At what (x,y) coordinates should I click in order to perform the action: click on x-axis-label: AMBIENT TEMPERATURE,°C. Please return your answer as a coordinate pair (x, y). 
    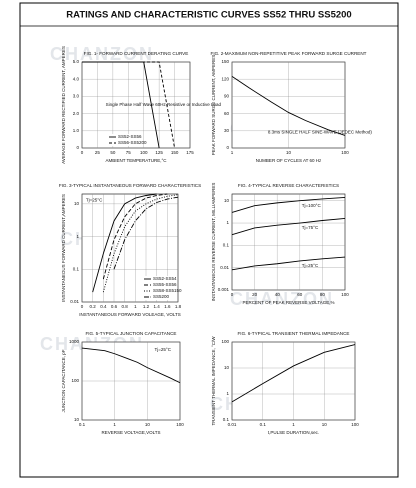
    Looking at the image, I should click on (136, 160).